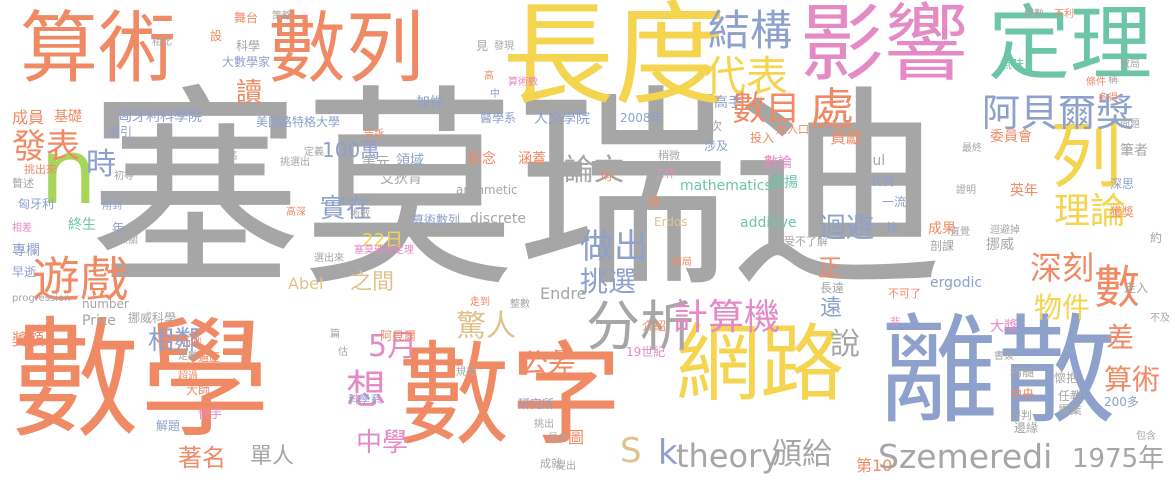  Describe the element at coordinates (1160, 318) in the screenshot. I see `word: 不及` at that location.